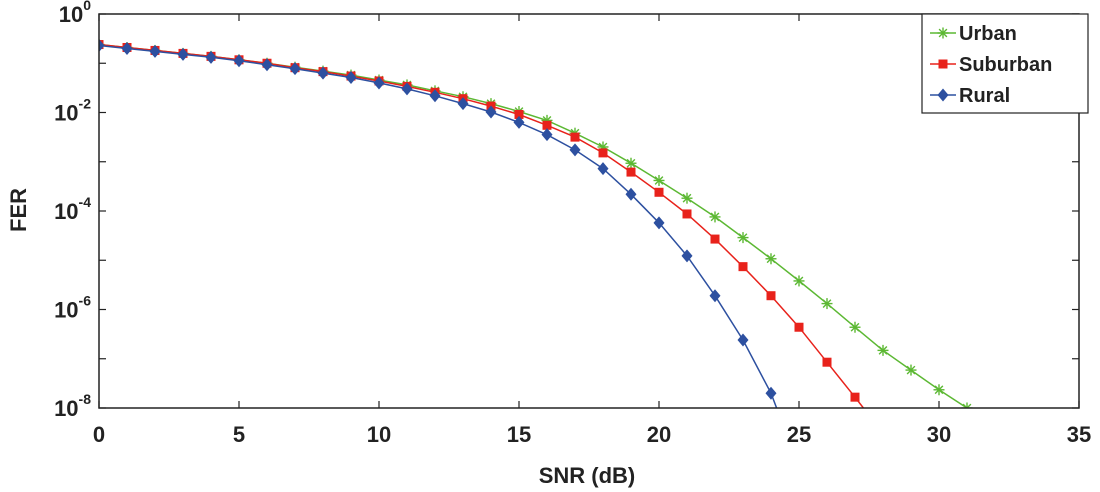 The width and height of the screenshot is (1100, 492). I want to click on legend-item-suburban: Suburban, so click(991, 65).